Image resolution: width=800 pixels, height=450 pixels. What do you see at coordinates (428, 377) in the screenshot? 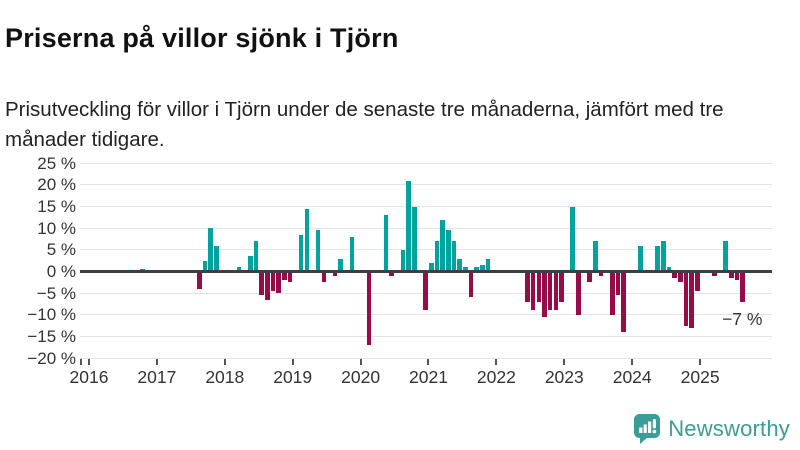
I see `x-axis-label-2021: 2021` at bounding box center [428, 377].